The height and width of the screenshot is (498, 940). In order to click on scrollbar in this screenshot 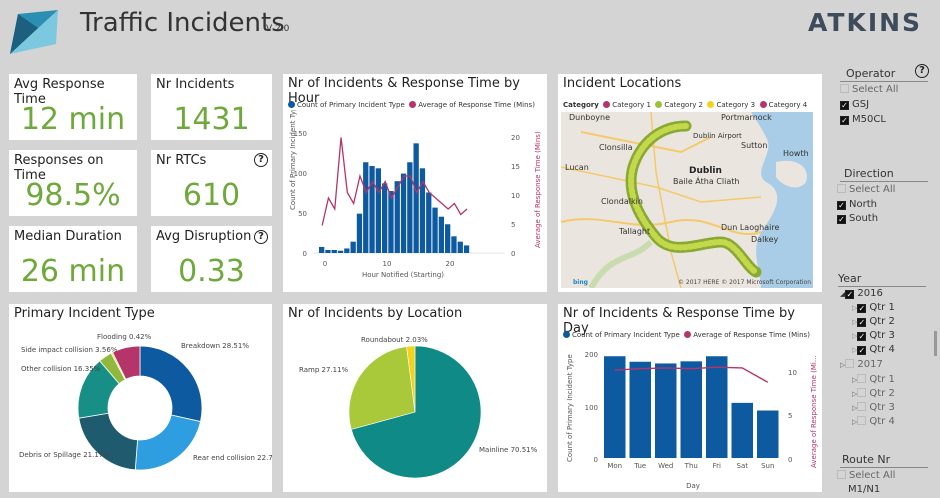, I will do `click(935, 343)`.